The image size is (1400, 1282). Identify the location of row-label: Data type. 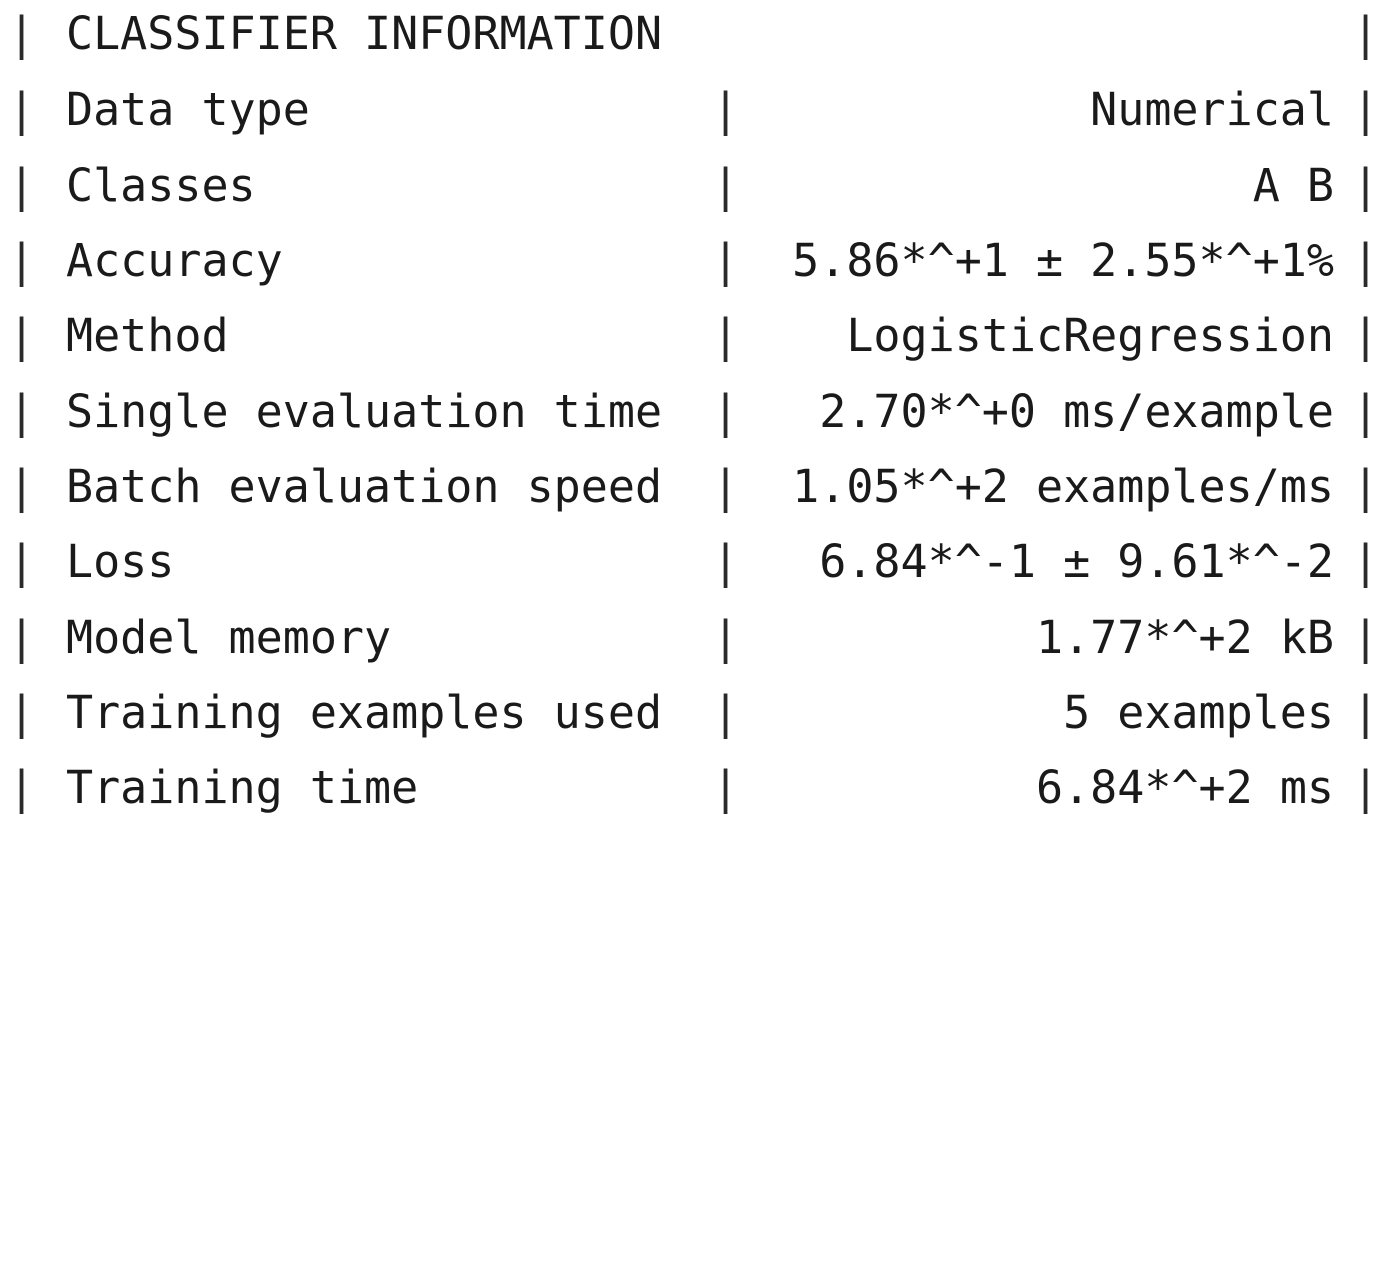
(188, 109).